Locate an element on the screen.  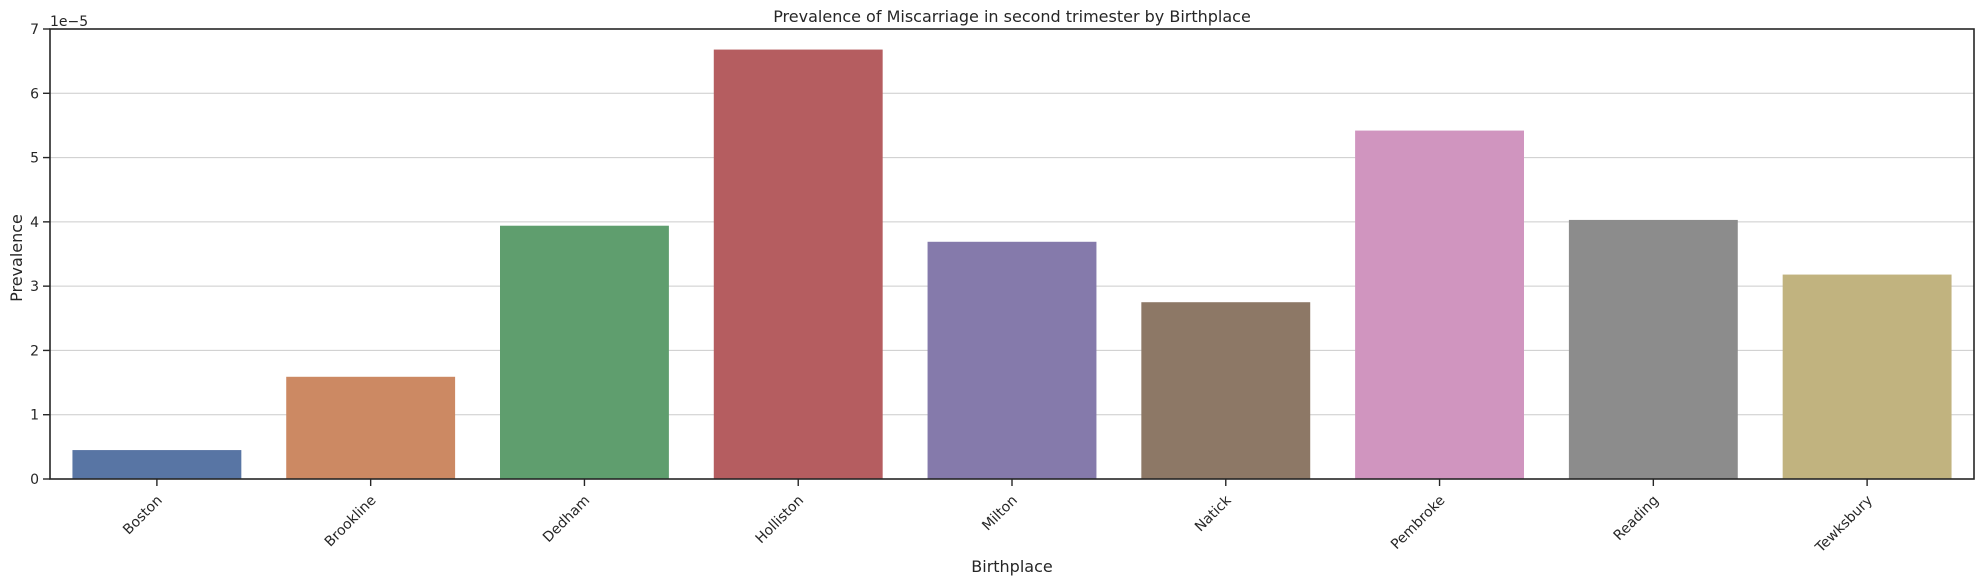
x-tick-label: Holliston is located at coordinates (780, 520).